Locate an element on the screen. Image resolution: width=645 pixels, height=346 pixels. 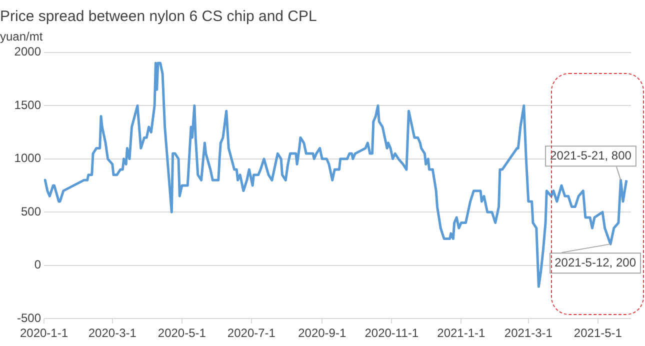
y-tick-label: -500 is located at coordinates (29, 317).